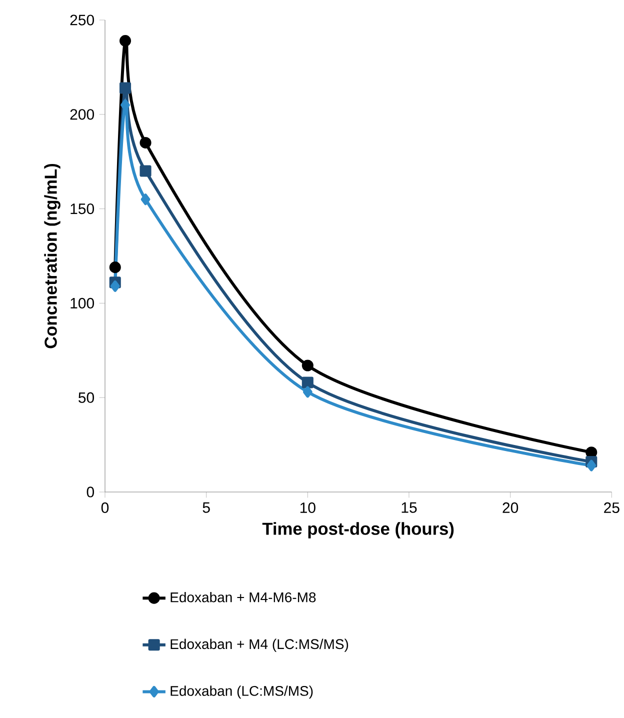  Describe the element at coordinates (259, 645) in the screenshot. I see `legend-label: Edoxaban + M4 (LC:MS/MS)` at that location.